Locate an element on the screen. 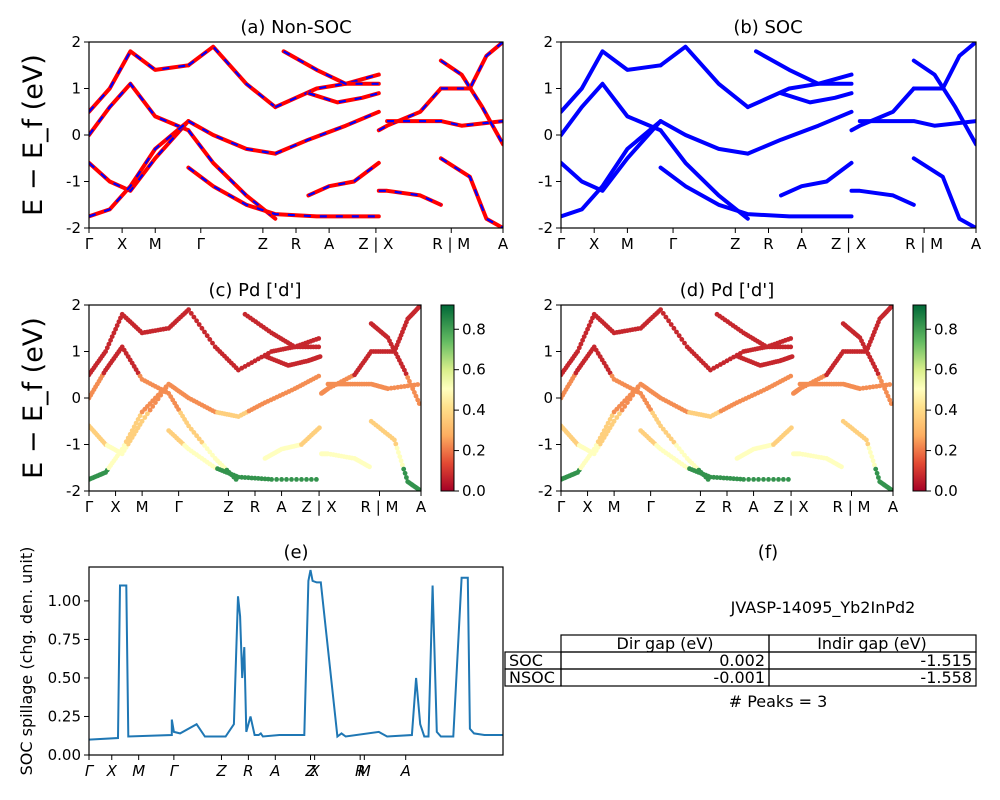 This screenshot has height=800, width=1000. panel-f-title: (f) is located at coordinates (768, 552).